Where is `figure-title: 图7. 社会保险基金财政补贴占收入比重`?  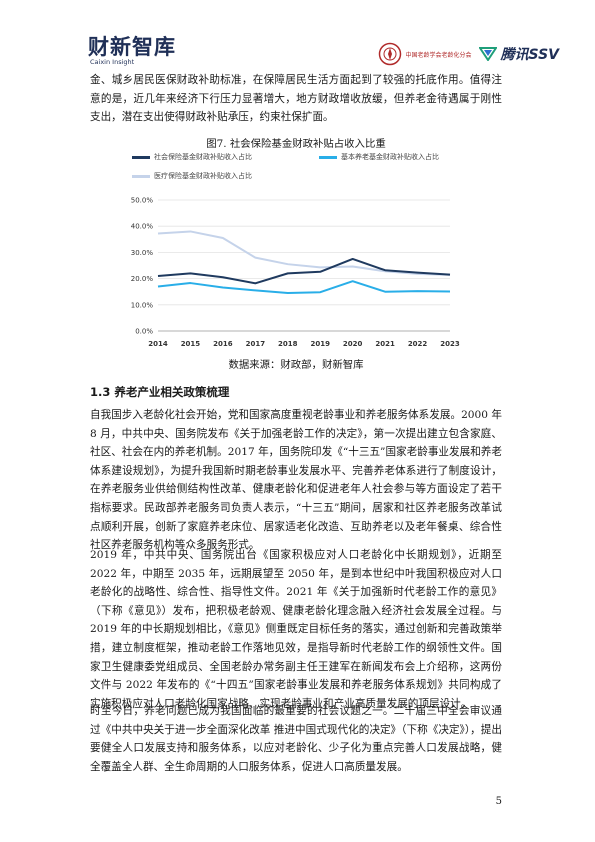 figure-title: 图7. 社会保险基金财政补贴占收入比重 is located at coordinates (296, 144).